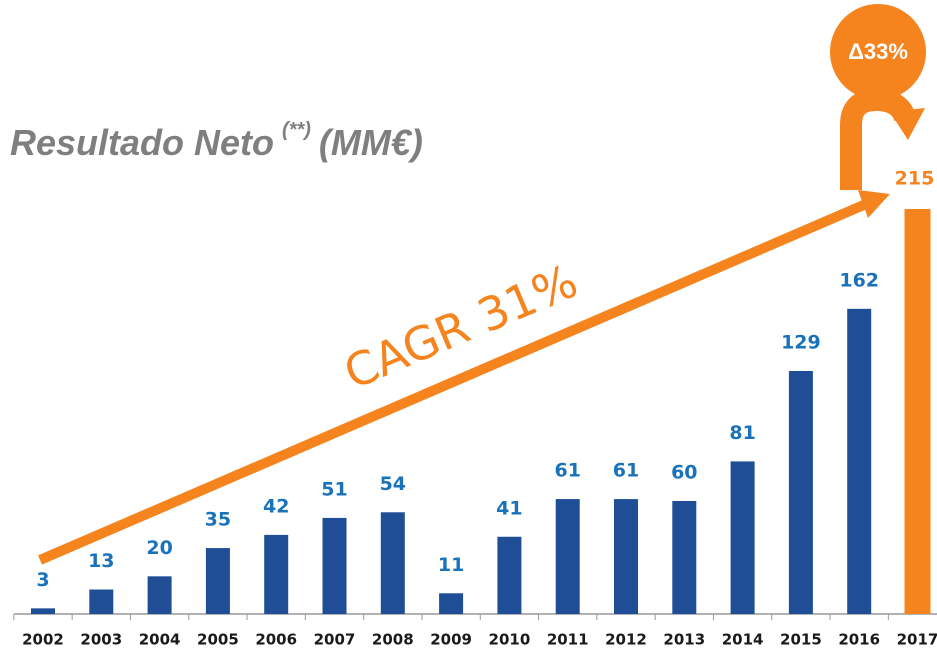 Image resolution: width=937 pixels, height=652 pixels. I want to click on value-label: 3, so click(42, 580).